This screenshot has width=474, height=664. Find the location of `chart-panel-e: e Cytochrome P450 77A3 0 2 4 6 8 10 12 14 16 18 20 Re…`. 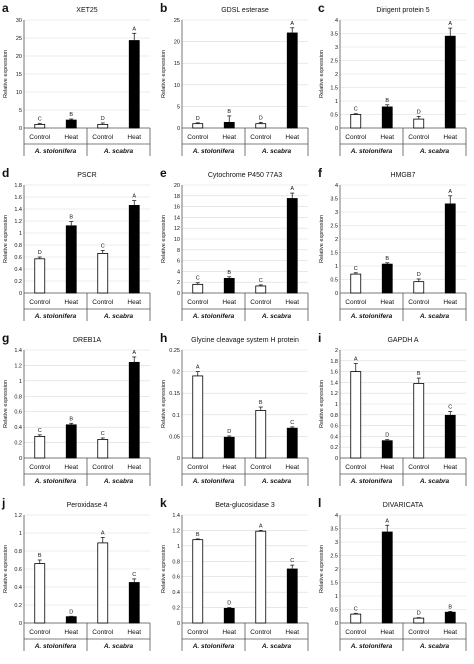

chart-panel-e: e Cytochrome P450 77A3 0 2 4 6 8 10 12 14 16 18 20 Re… is located at coordinates (234, 243).